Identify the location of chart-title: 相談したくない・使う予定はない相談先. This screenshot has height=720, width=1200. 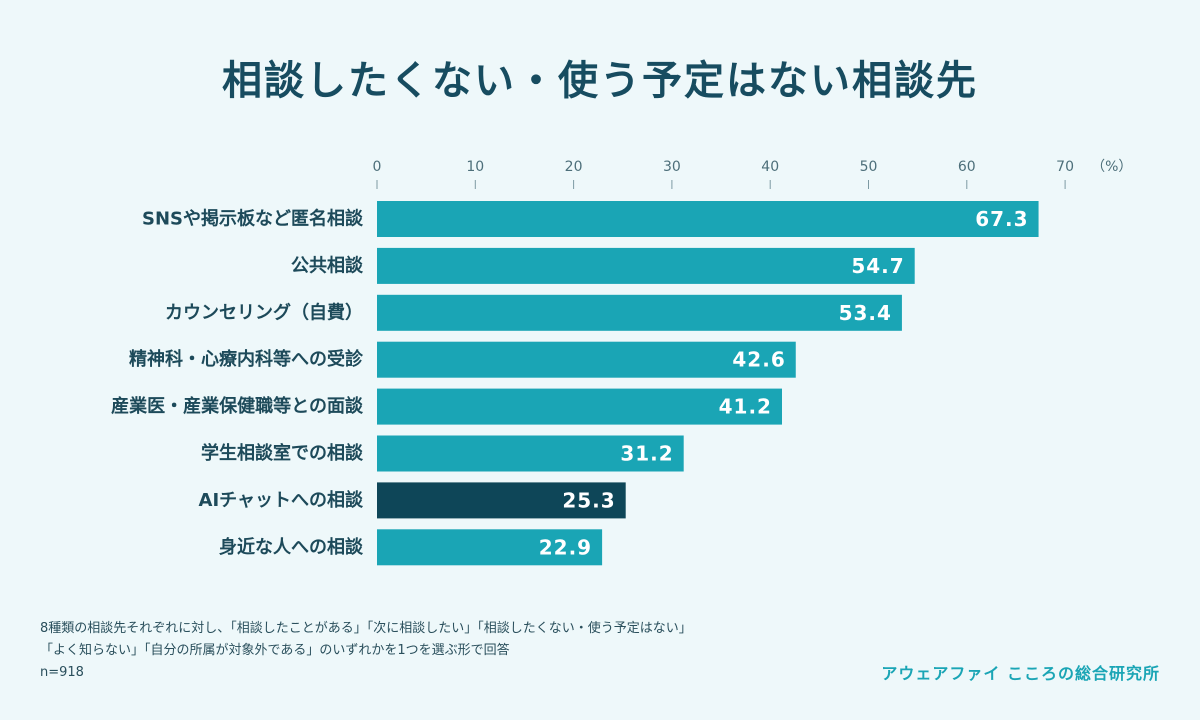
(600, 81).